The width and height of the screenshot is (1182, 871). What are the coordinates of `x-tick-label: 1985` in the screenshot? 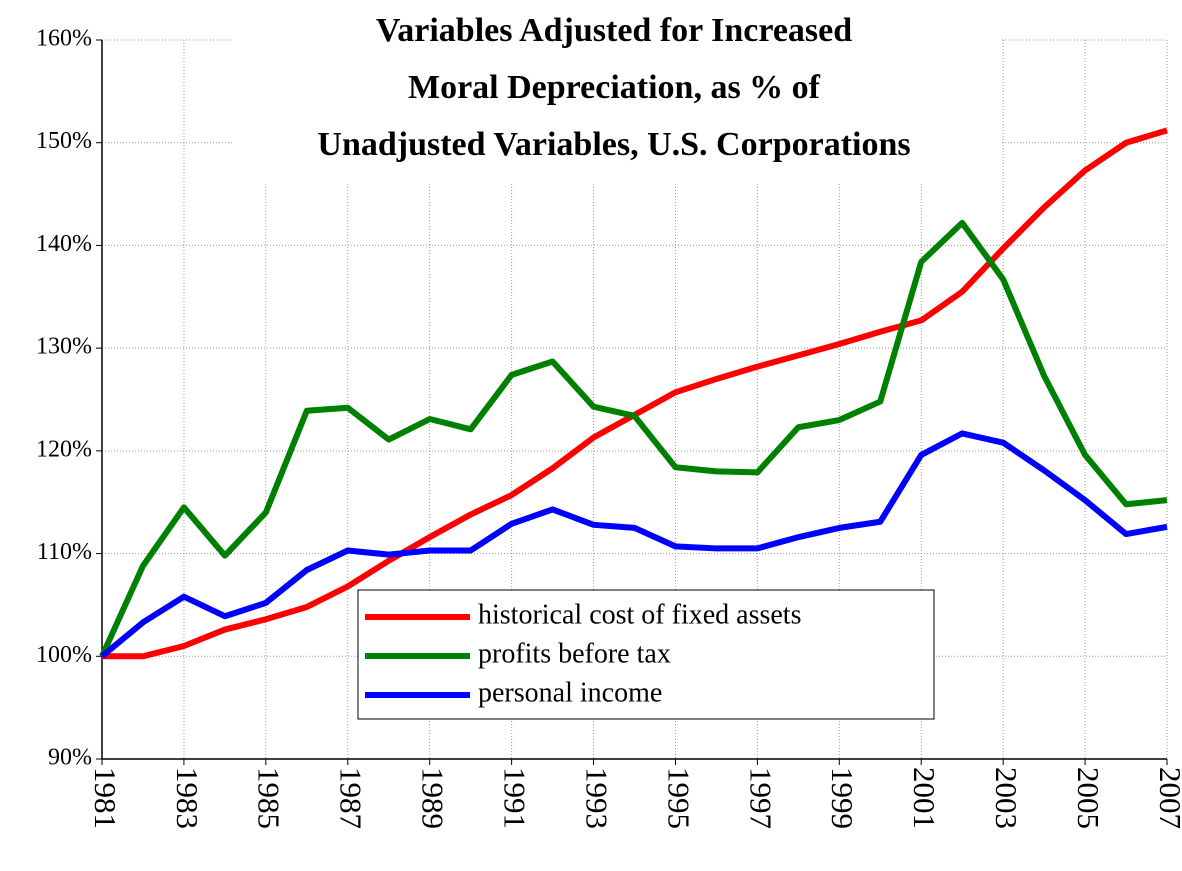 It's located at (269, 798).